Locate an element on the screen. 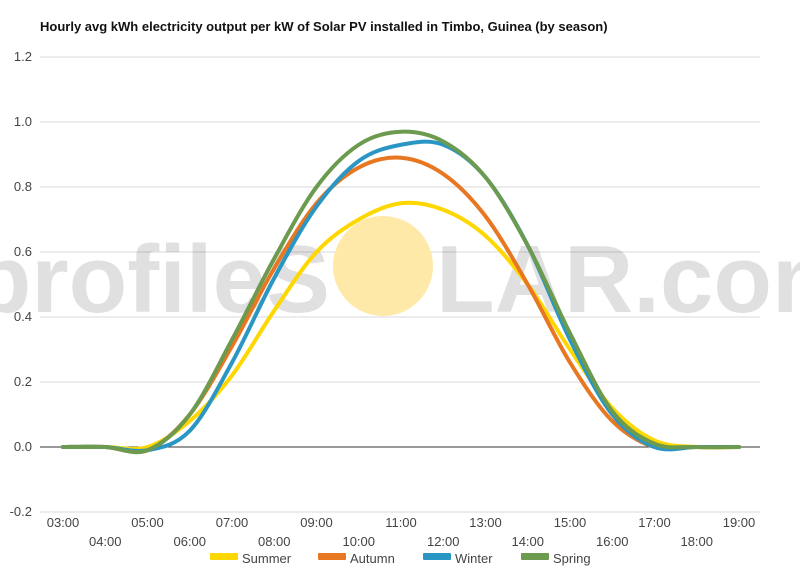  y-tick-label: 0.4 is located at coordinates (23, 316).